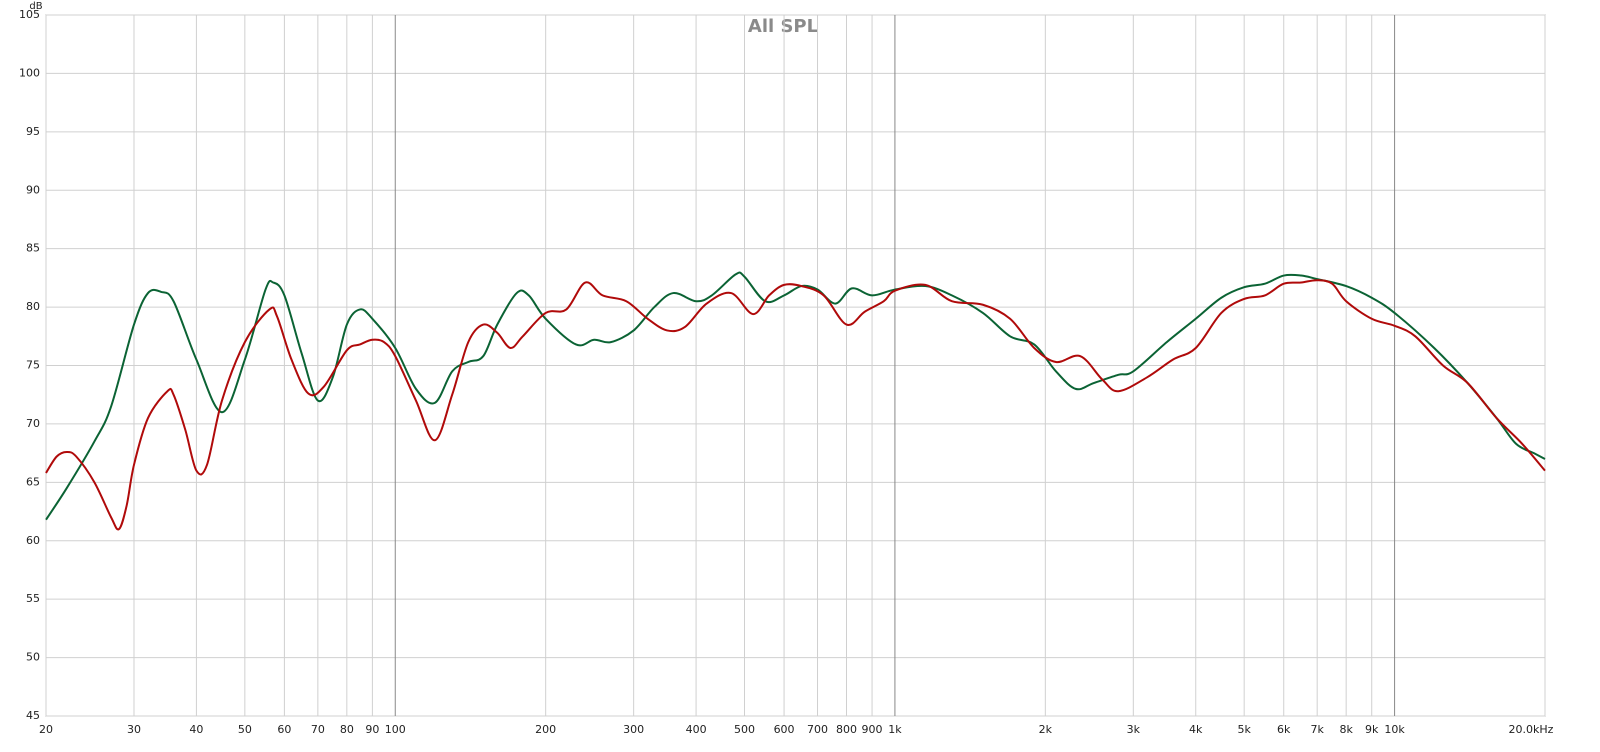 The width and height of the screenshot is (1600, 752). Describe the element at coordinates (284, 729) in the screenshot. I see `x-tick-label: 60` at that location.